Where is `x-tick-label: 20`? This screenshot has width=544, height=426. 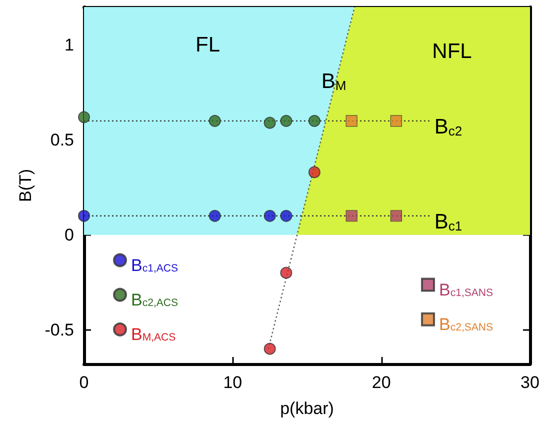 x-tick-label: 20 is located at coordinates (381, 382).